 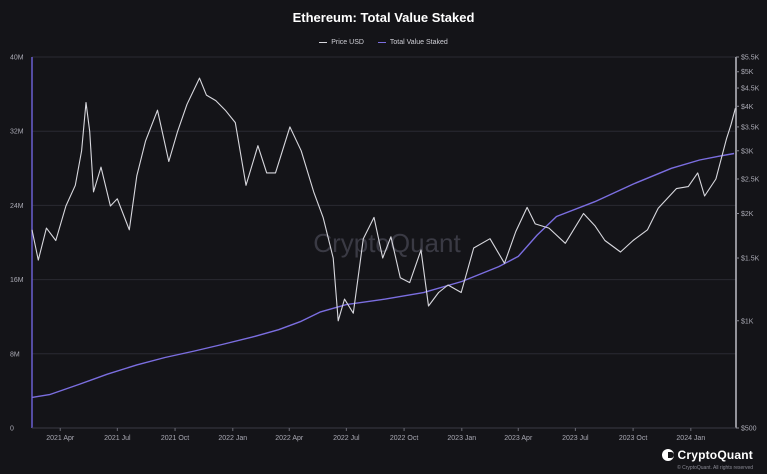 I want to click on x-axis-tick-label: 2022 Oct, so click(x=404, y=438).